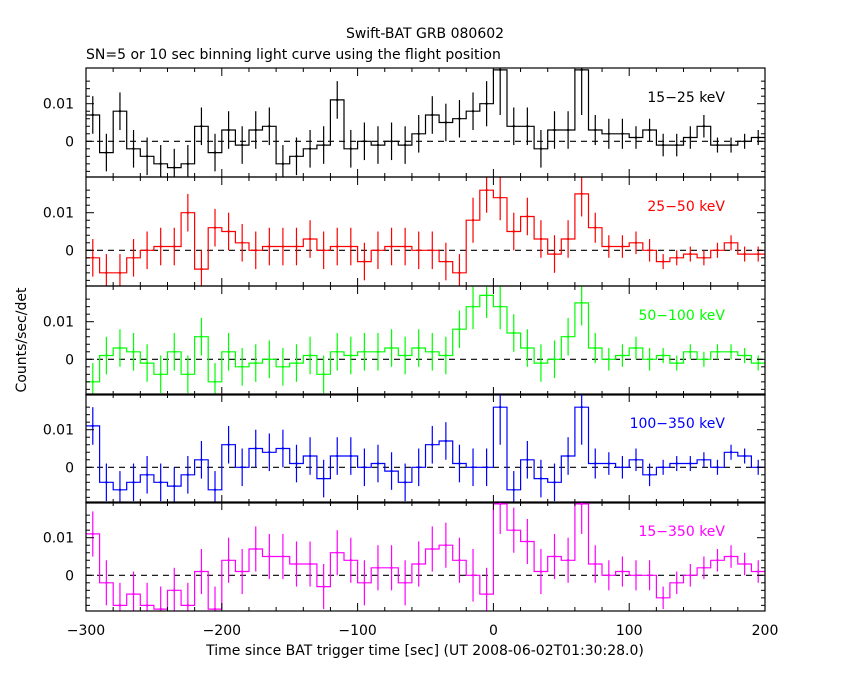 This screenshot has width=850, height=680. What do you see at coordinates (681, 532) in the screenshot?
I see `band-label-15-350: 15−350 keV` at bounding box center [681, 532].